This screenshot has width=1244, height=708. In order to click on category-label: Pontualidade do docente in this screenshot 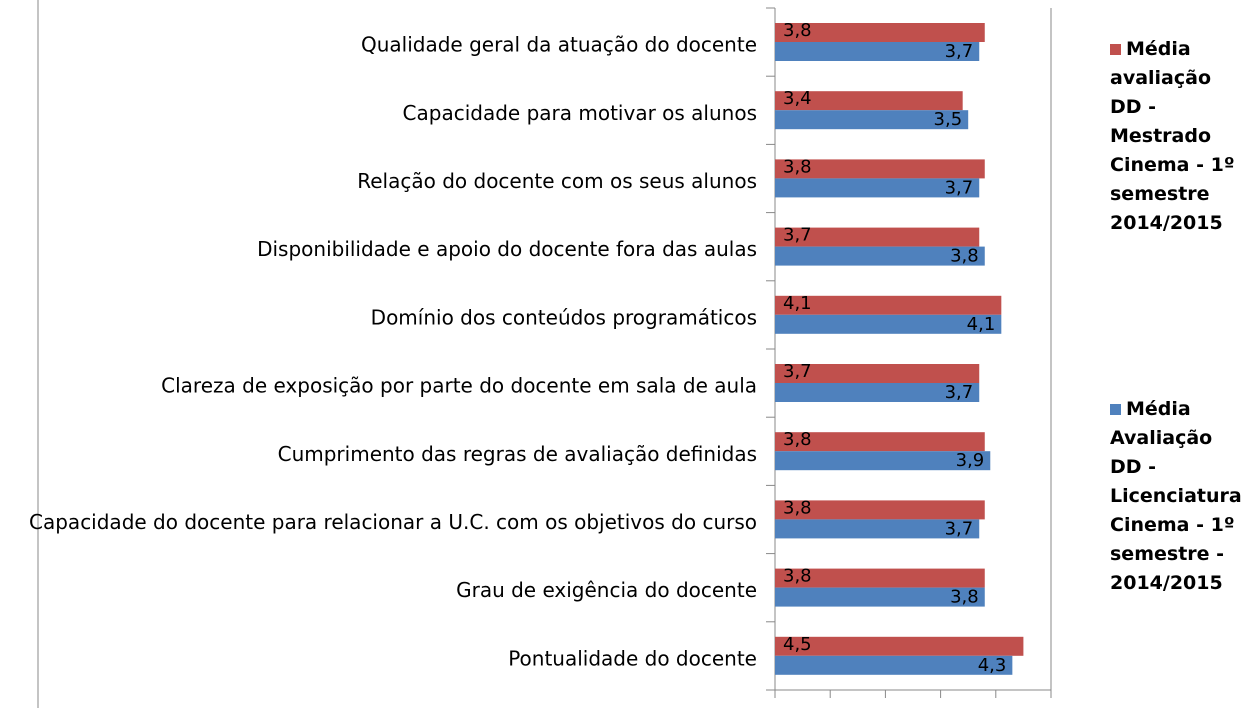, I will do `click(632, 658)`.